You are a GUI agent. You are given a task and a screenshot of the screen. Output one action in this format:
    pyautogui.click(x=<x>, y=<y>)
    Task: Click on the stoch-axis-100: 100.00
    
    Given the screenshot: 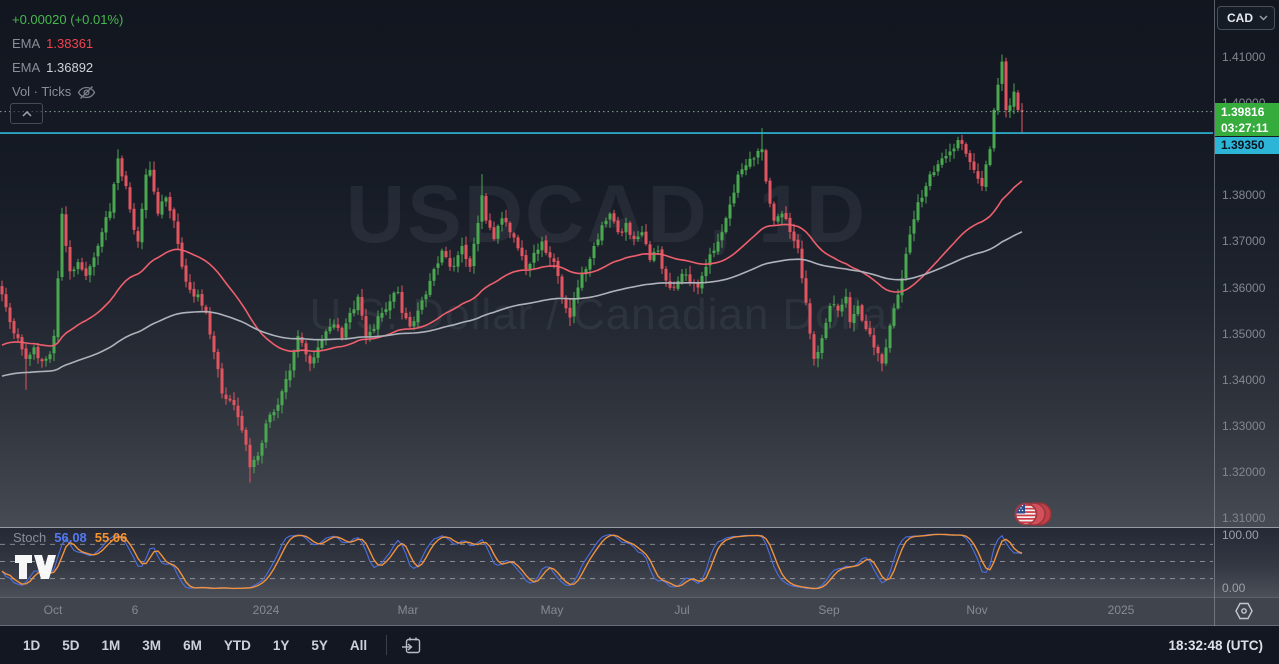 What is the action you would take?
    pyautogui.click(x=1240, y=535)
    